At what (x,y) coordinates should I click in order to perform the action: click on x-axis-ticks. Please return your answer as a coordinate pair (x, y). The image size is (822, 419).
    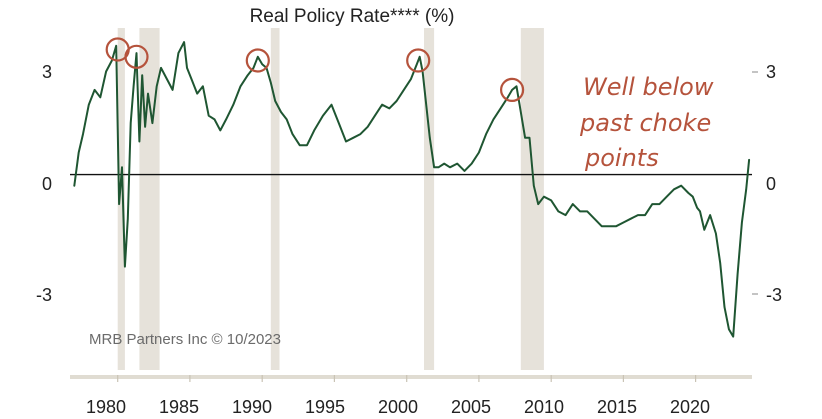
    Looking at the image, I should click on (407, 378).